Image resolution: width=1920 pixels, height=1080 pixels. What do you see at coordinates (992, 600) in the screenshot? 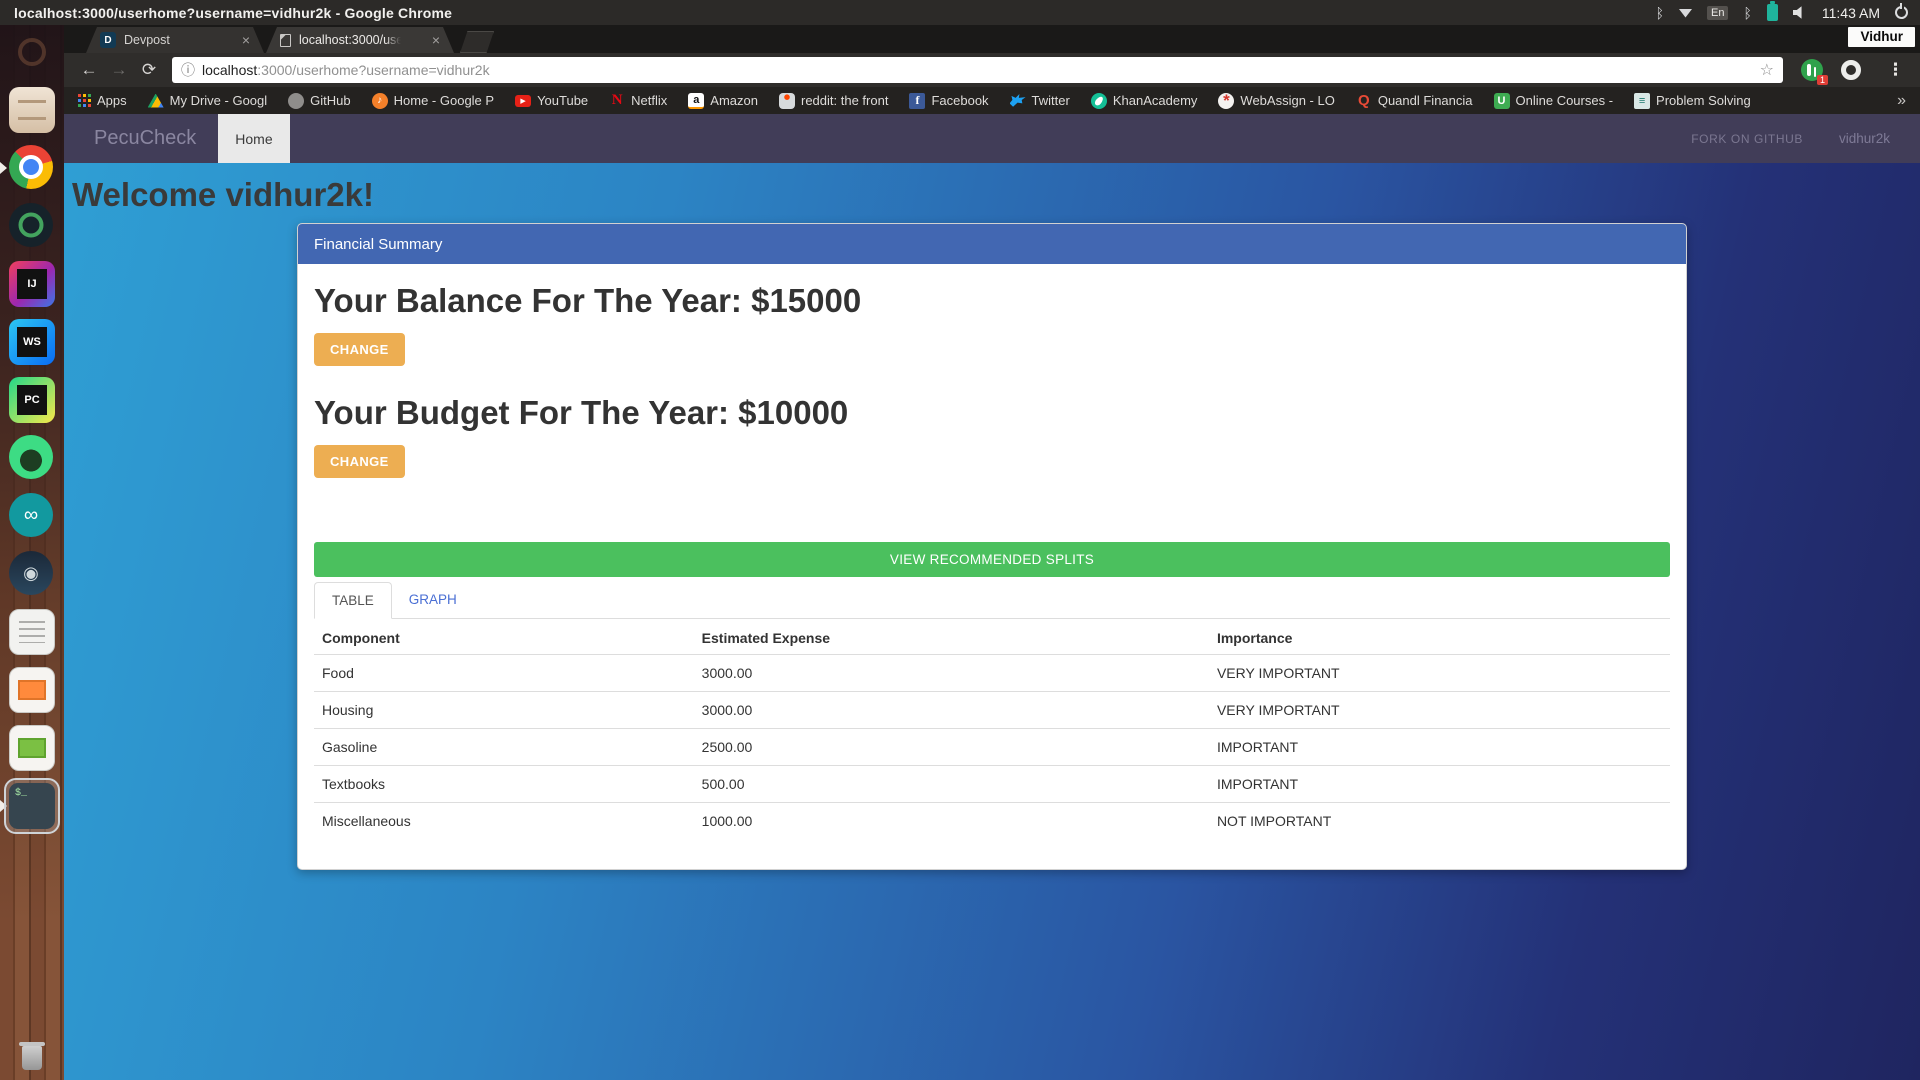
I see `table-graph-tabs: TABLE GRAPH` at bounding box center [992, 600].